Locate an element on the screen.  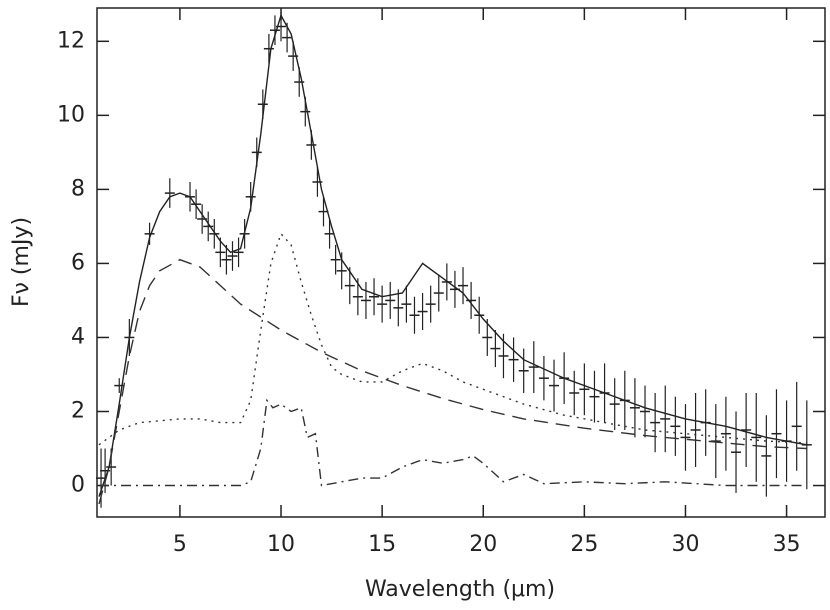
y-axis-label: Fν (mJy) is located at coordinates (21, 262).